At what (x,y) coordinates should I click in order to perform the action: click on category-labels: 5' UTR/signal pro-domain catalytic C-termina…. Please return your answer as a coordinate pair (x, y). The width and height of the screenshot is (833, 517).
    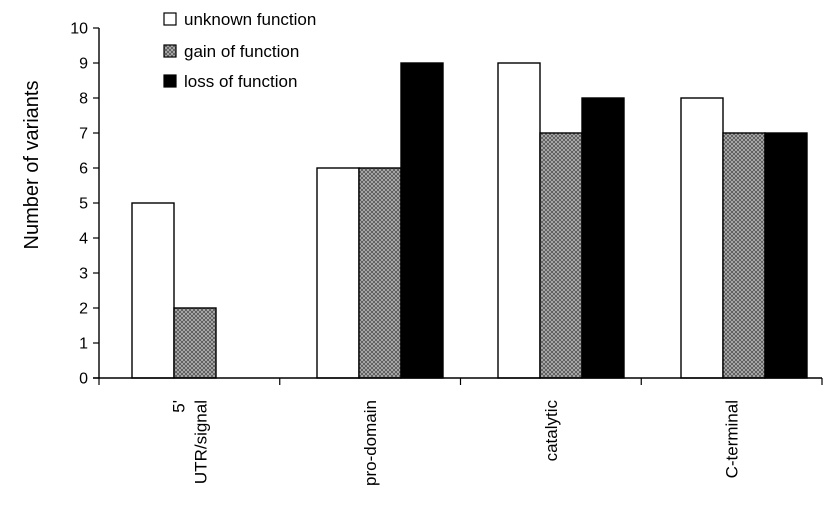
    Looking at the image, I should click on (455, 443).